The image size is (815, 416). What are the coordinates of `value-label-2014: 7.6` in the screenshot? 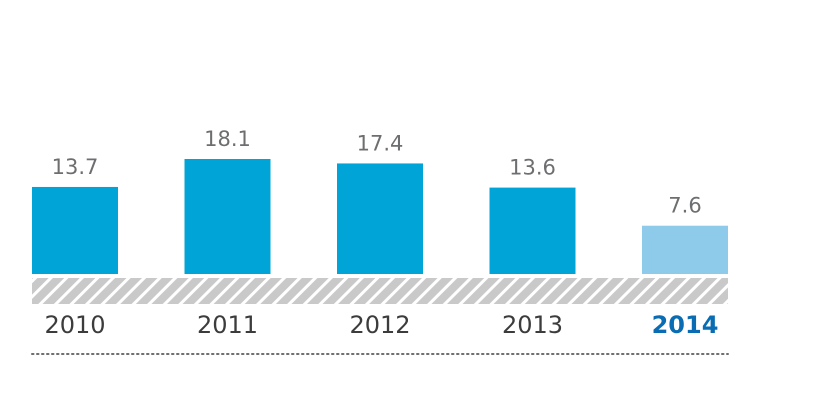 It's located at (684, 206).